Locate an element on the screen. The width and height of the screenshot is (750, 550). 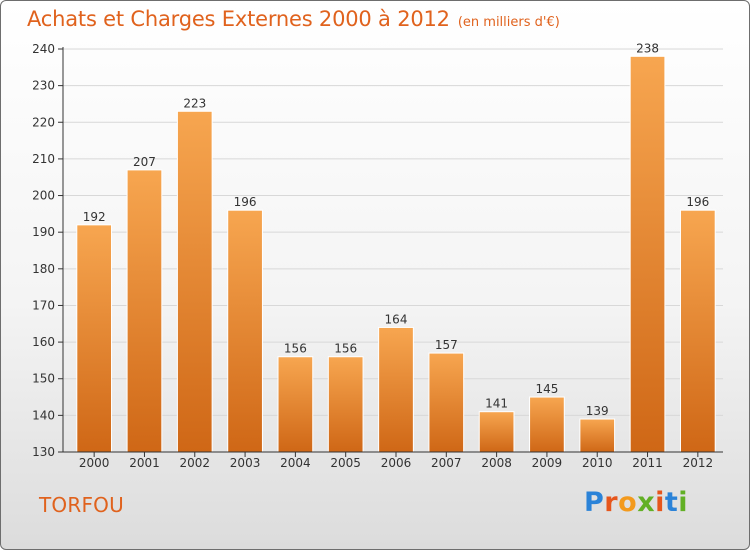
x-tick-label: 2003 is located at coordinates (245, 463).